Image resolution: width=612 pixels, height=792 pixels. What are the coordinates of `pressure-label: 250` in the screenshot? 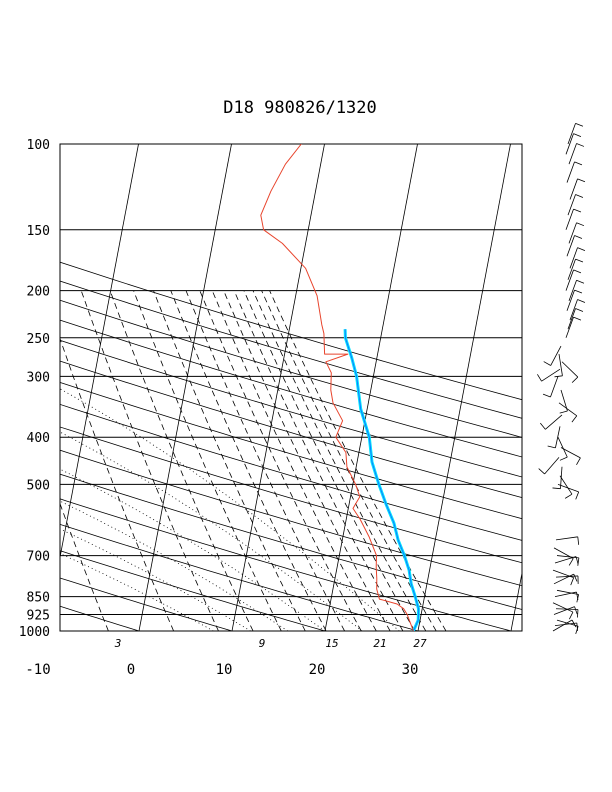 It's located at (38, 339).